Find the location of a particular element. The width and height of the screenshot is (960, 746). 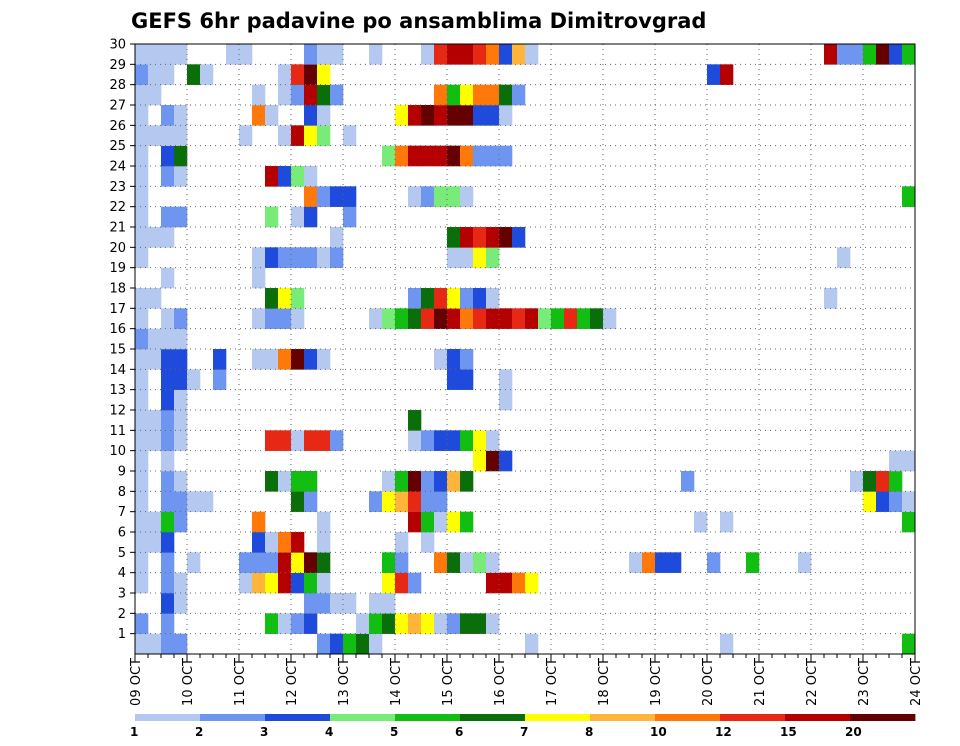

colorbar-label: 15 is located at coordinates (788, 732).